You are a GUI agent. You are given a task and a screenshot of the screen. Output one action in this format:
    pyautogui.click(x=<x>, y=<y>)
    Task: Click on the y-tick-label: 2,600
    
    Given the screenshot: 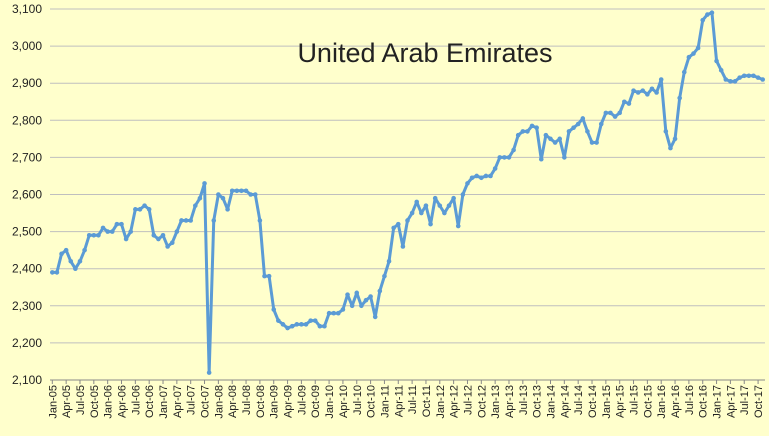 What is the action you would take?
    pyautogui.click(x=27, y=195)
    